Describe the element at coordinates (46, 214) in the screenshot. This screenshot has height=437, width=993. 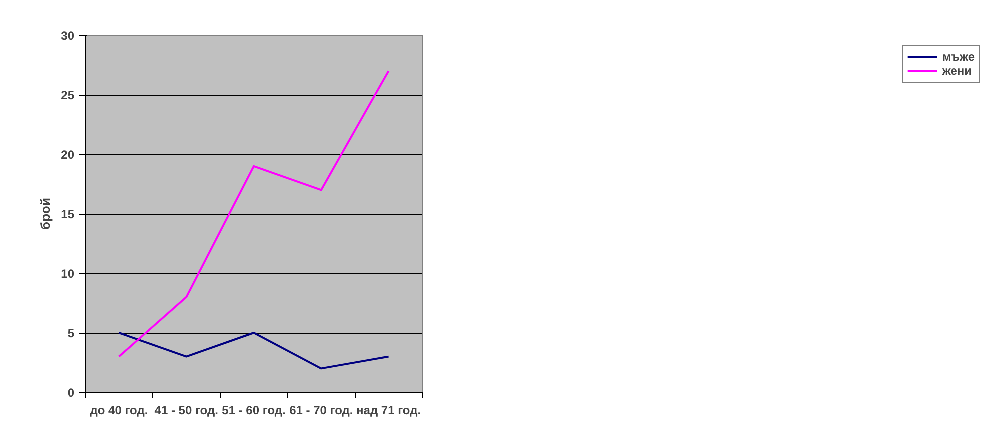
I see `y-axis-title: брой` at that location.